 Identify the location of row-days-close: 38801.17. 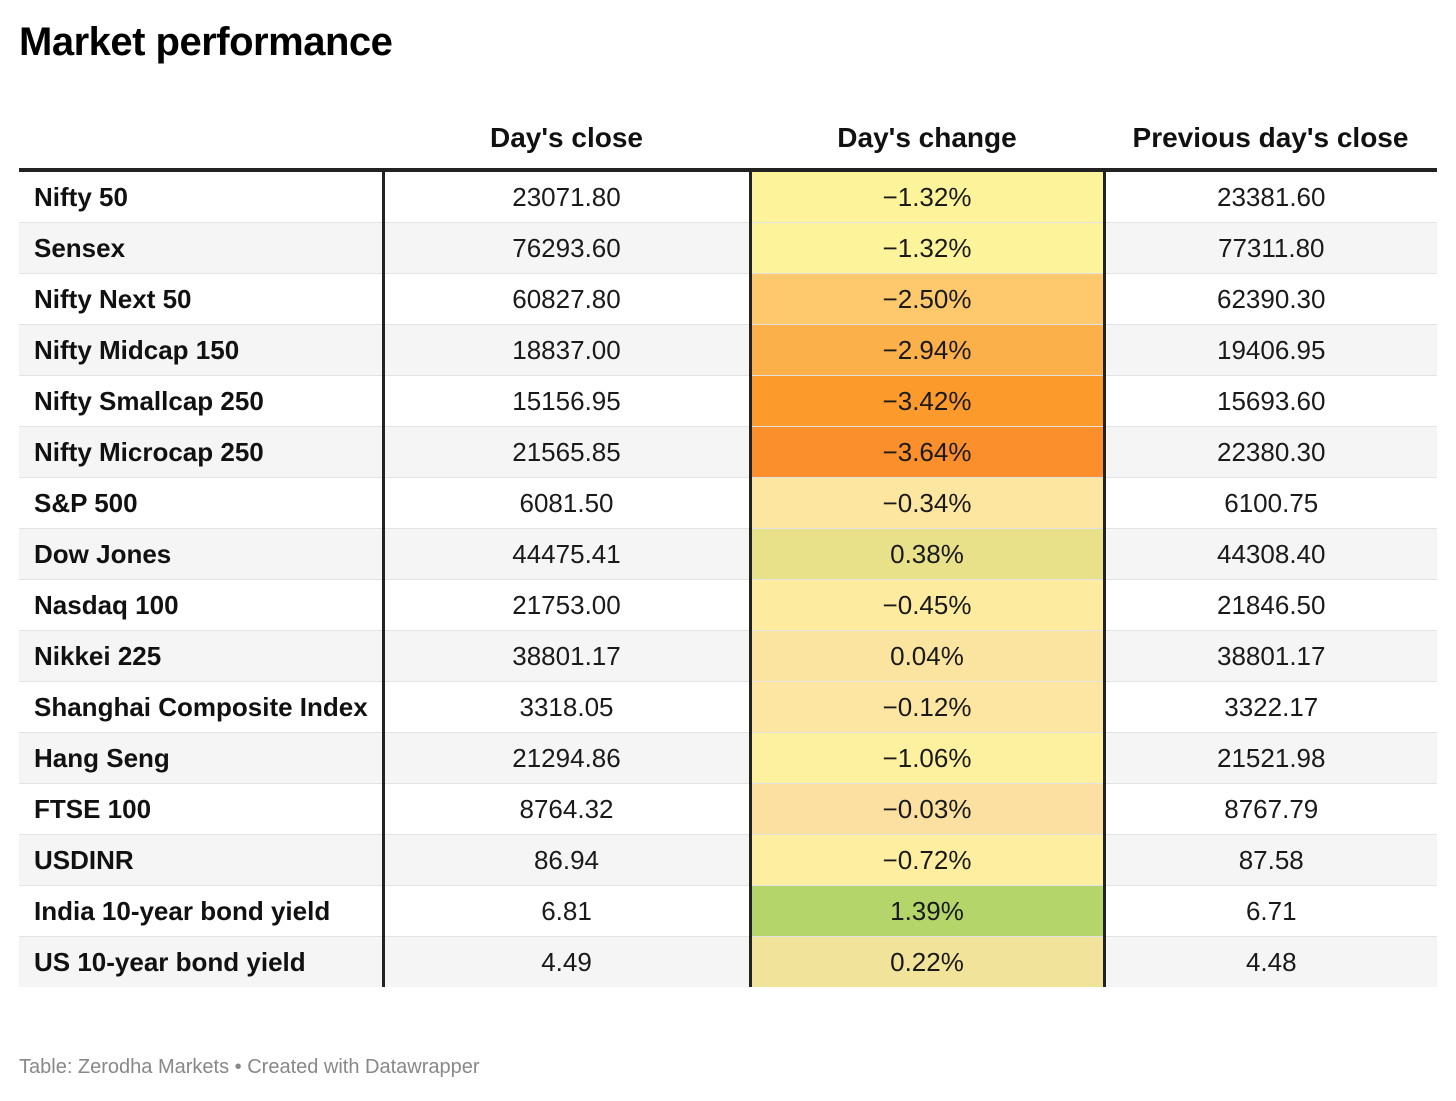
(567, 656).